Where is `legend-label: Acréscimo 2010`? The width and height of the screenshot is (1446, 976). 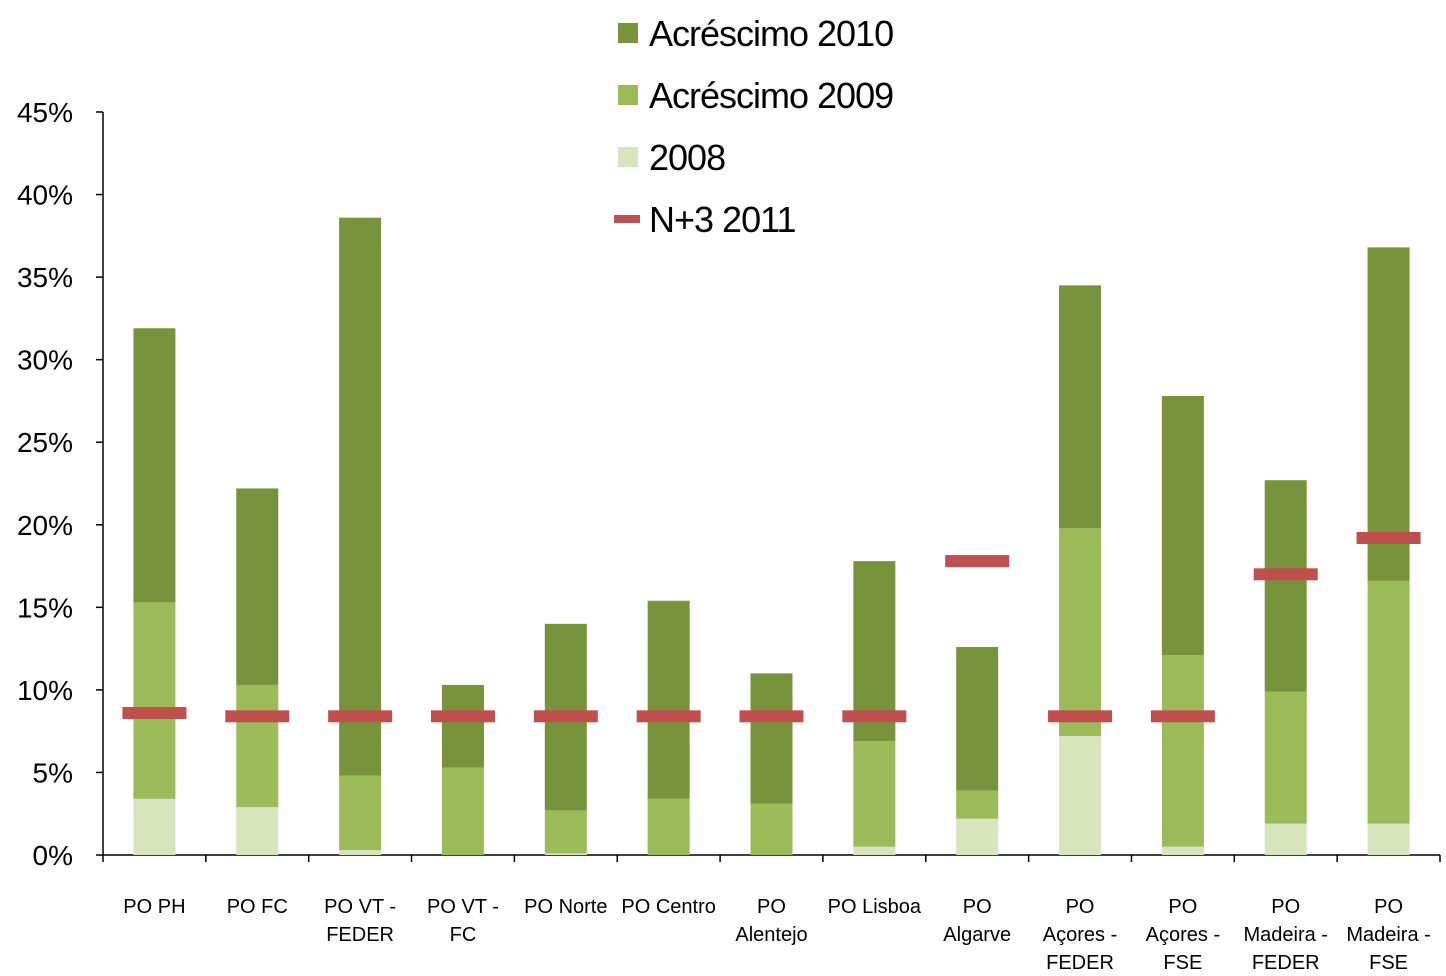 legend-label: Acréscimo 2010 is located at coordinates (771, 33).